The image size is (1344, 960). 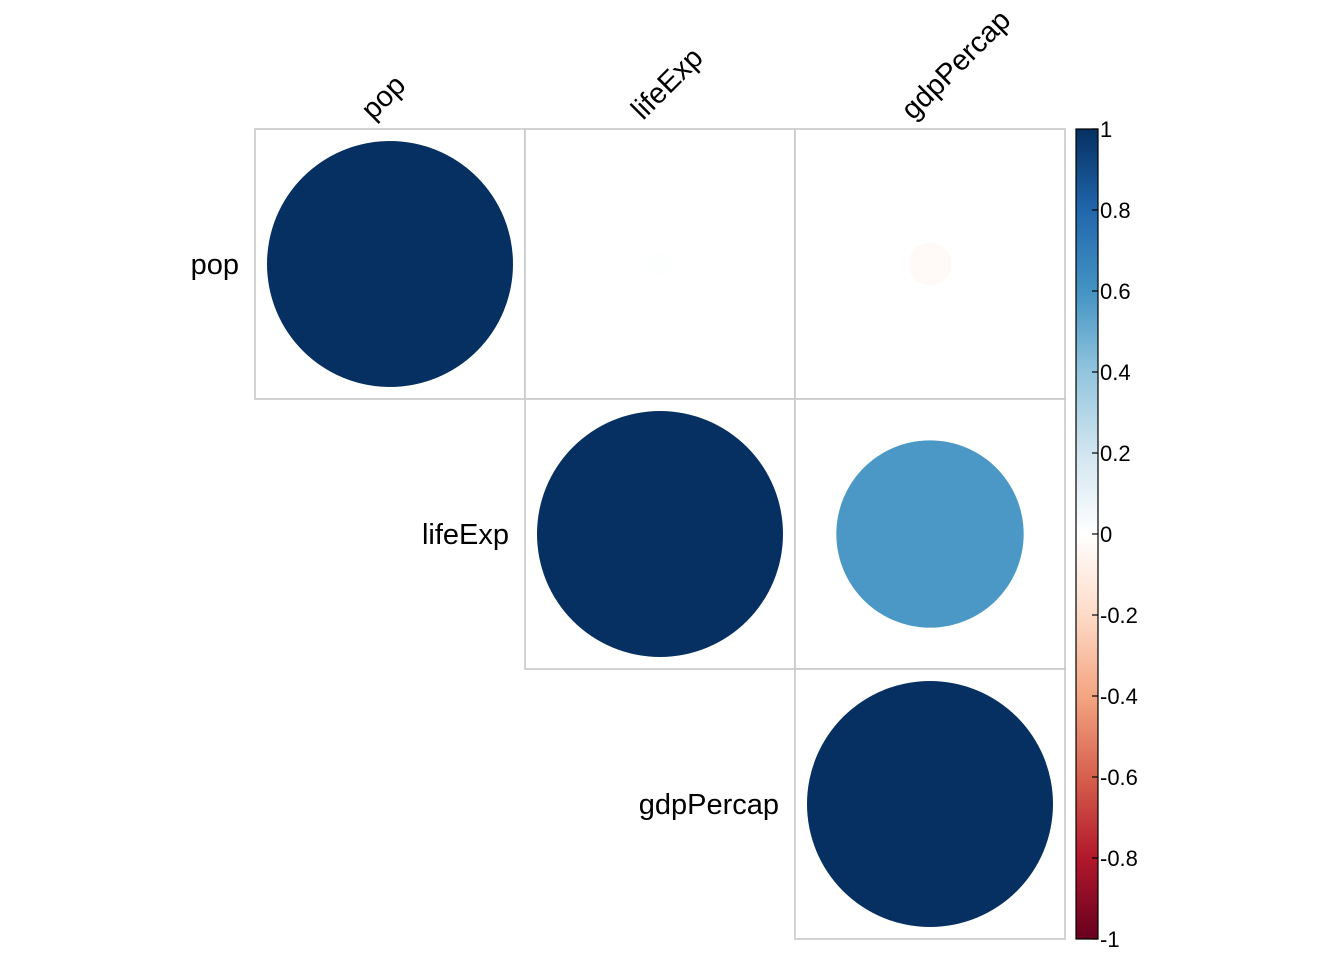 I want to click on corr-circle-pop-lifeExp, so click(x=660, y=264).